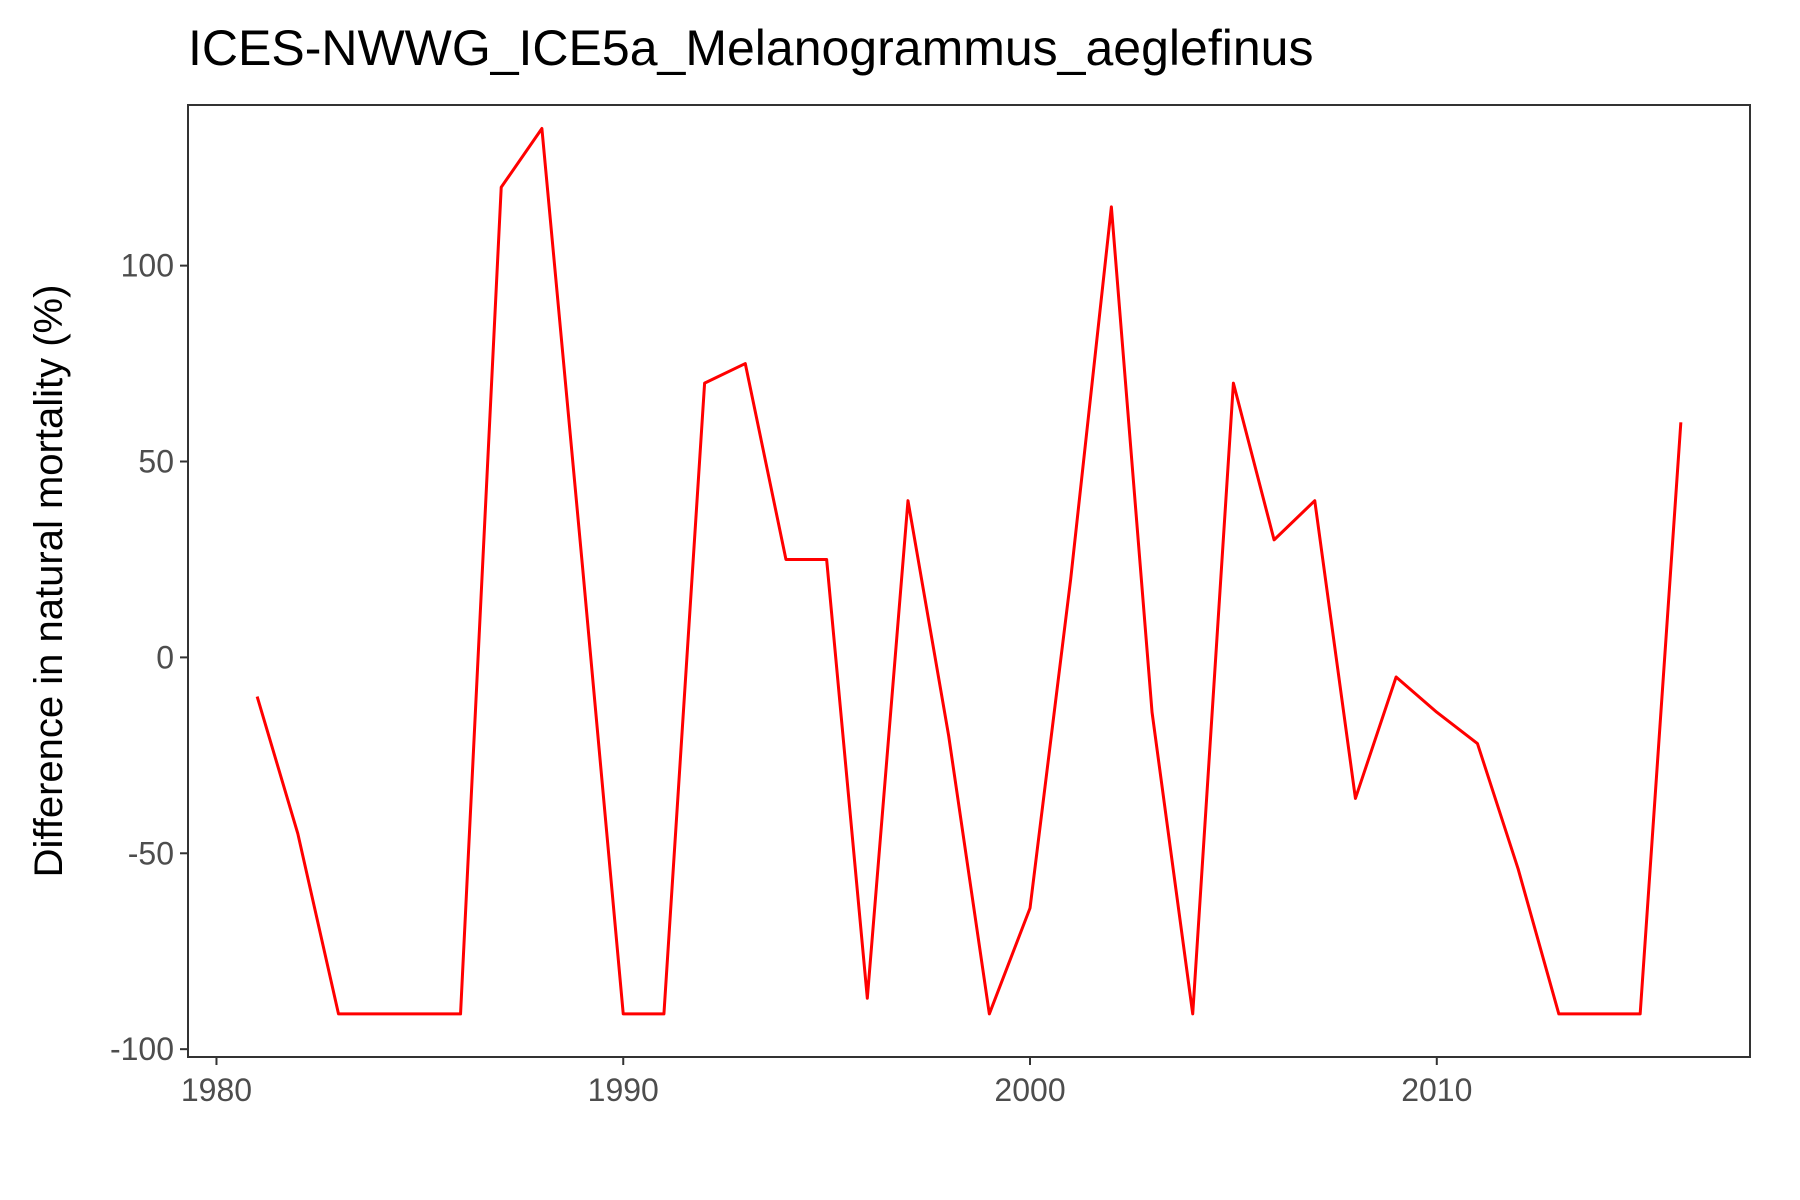 Image resolution: width=1800 pixels, height=1200 pixels. I want to click on y-tick-label: 100, so click(147, 266).